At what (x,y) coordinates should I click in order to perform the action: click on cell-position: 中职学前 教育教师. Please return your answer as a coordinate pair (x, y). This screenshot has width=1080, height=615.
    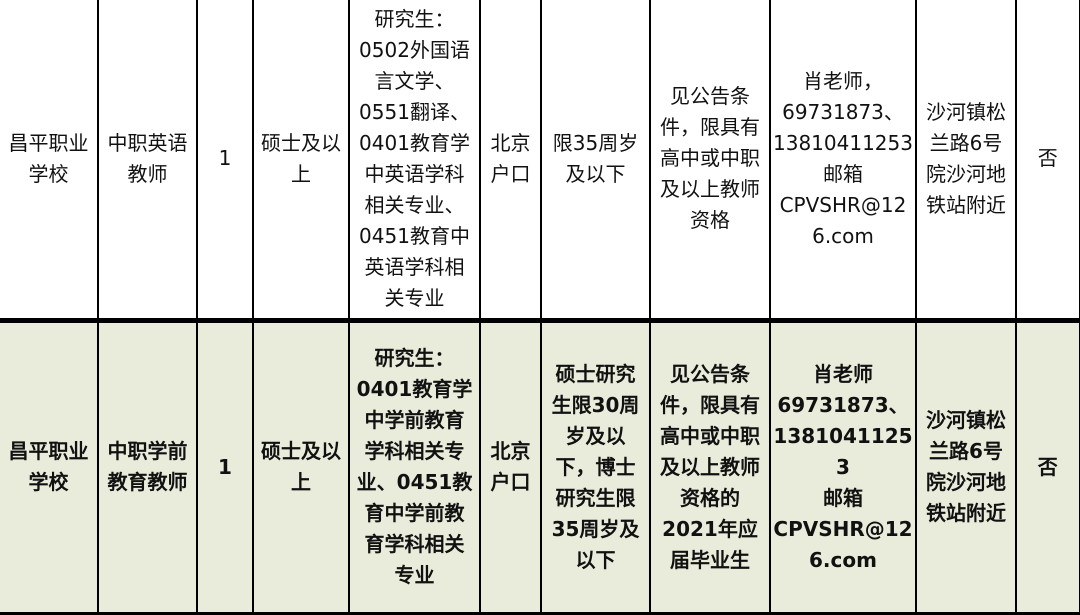
    Looking at the image, I should click on (147, 467).